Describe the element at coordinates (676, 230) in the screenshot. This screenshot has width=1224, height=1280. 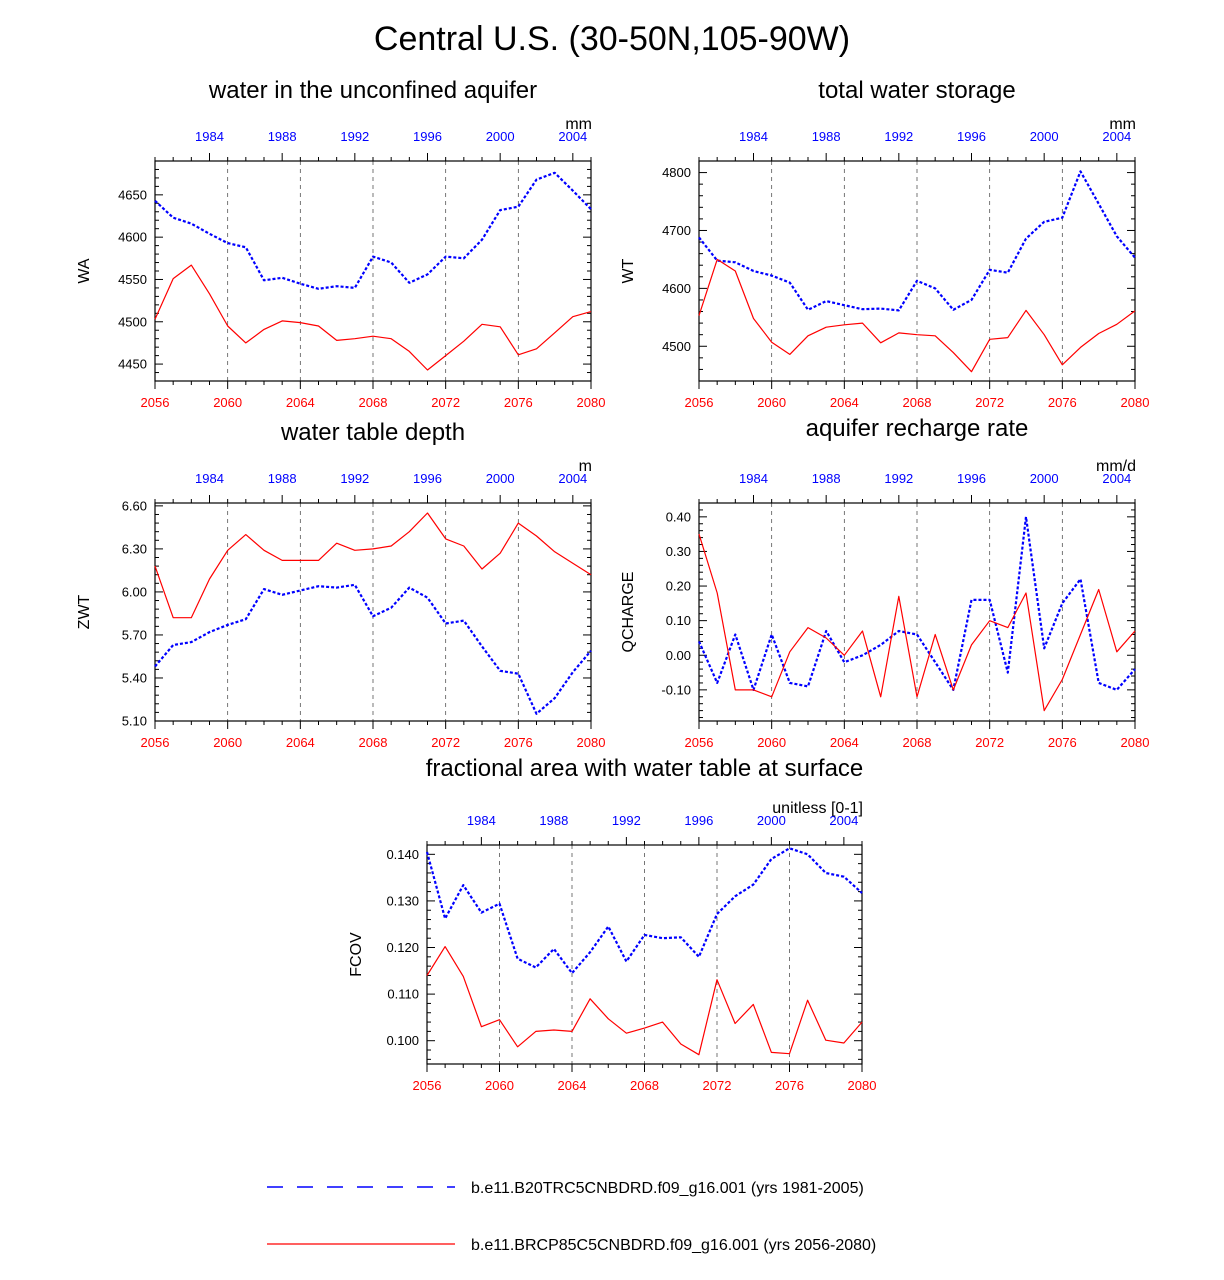
I see `y-tick-label: 4700` at that location.